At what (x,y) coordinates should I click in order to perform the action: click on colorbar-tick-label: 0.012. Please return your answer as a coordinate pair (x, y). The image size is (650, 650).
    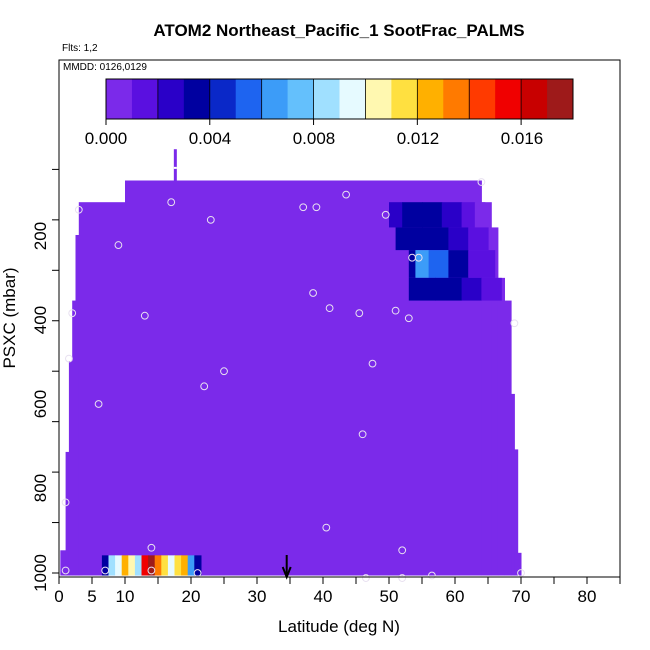
    Looking at the image, I should click on (418, 138).